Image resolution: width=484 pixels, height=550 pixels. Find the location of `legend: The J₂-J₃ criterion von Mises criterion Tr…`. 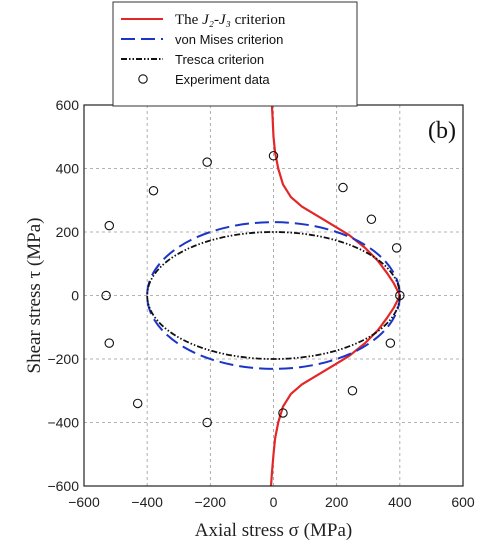

legend: The J₂-J₃ criterion von Mises criterion Tr… is located at coordinates (235, 54).